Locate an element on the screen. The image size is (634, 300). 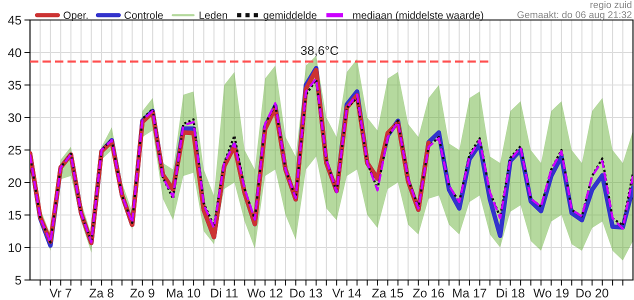
y-tick-label: 20 is located at coordinates (15, 183).